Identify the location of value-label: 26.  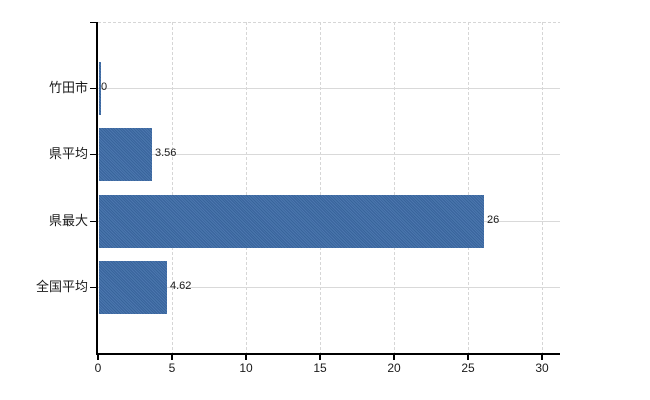
(493, 220).